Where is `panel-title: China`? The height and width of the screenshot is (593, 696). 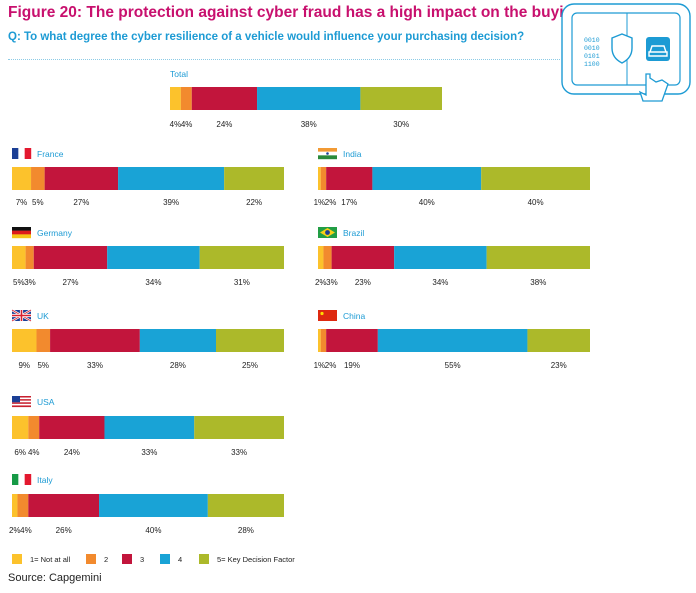 panel-title: China is located at coordinates (354, 316).